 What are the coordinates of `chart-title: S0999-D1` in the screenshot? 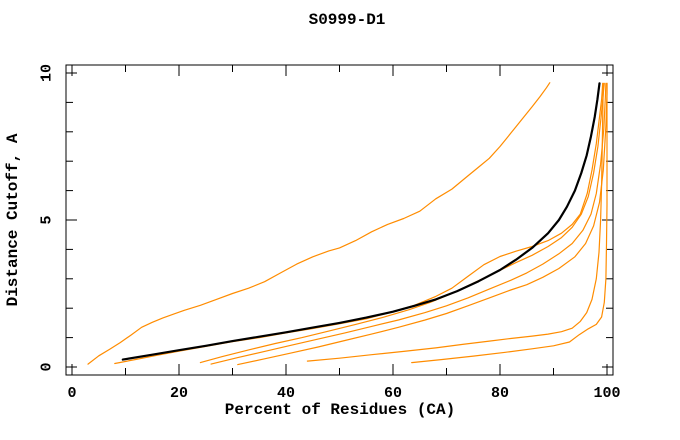 It's located at (347, 20).